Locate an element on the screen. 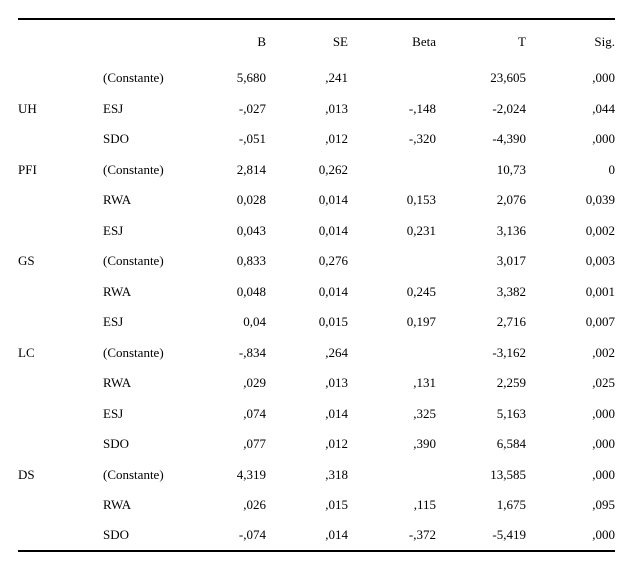  header-row: B SE Beta T Sig. is located at coordinates (316, 41).